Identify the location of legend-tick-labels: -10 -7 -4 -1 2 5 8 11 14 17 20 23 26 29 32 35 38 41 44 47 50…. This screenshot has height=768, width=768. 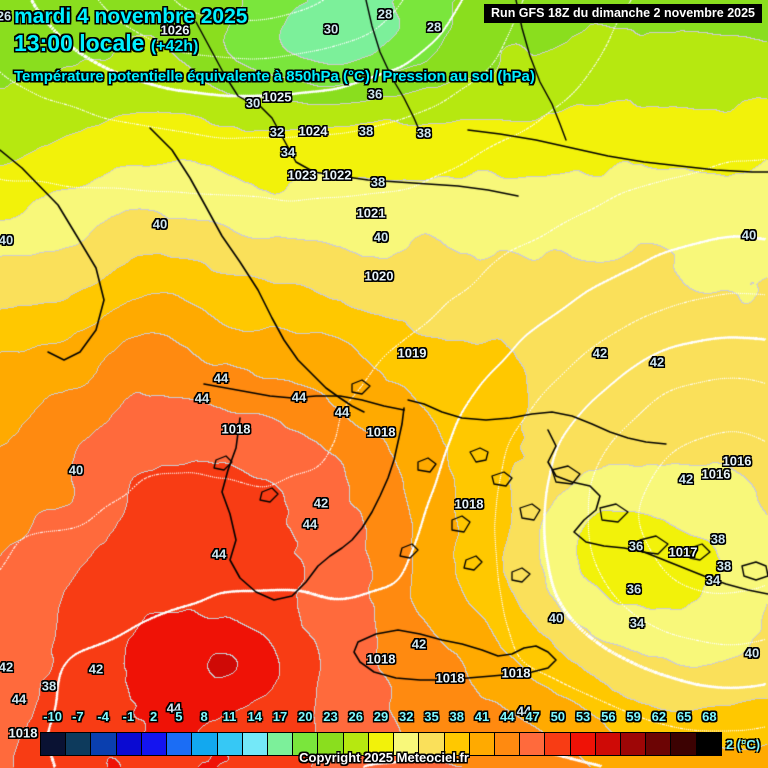
(384, 718).